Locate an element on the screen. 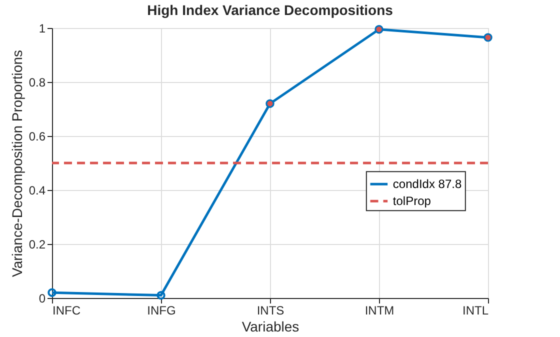  y-tick-label: 0 is located at coordinates (42, 299).